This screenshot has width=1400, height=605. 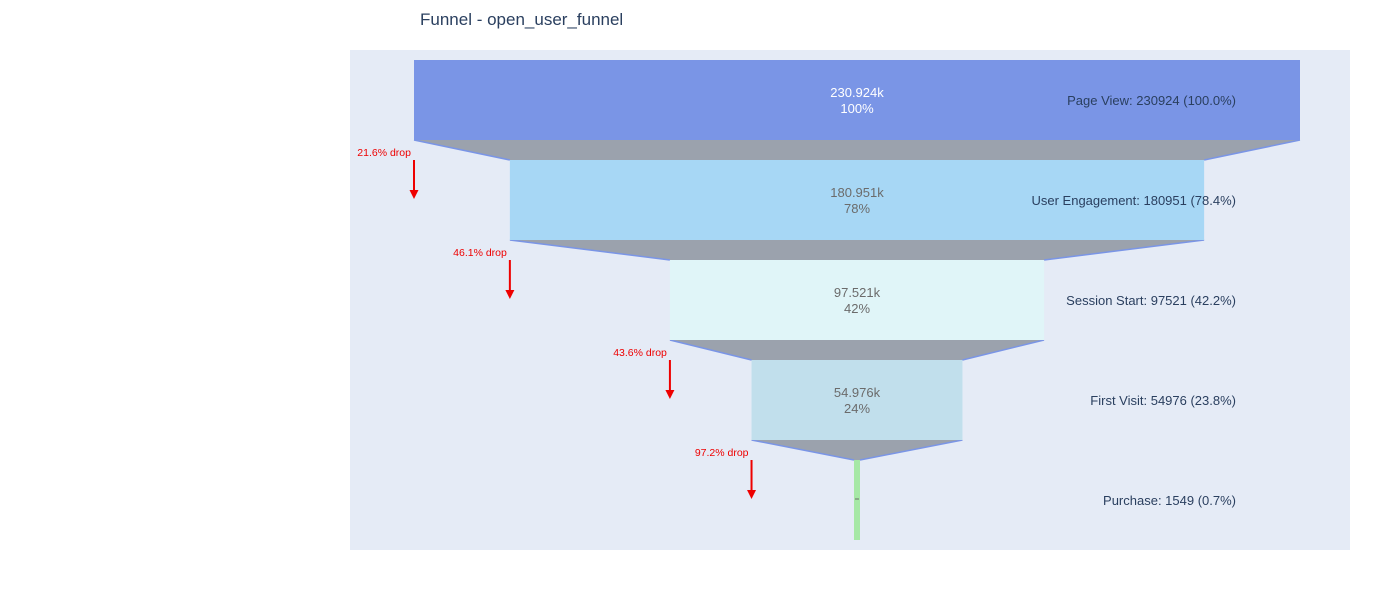 What do you see at coordinates (1133, 200) in the screenshot?
I see `stage-annotation: User Engagement: 180951 (78.4%)` at bounding box center [1133, 200].